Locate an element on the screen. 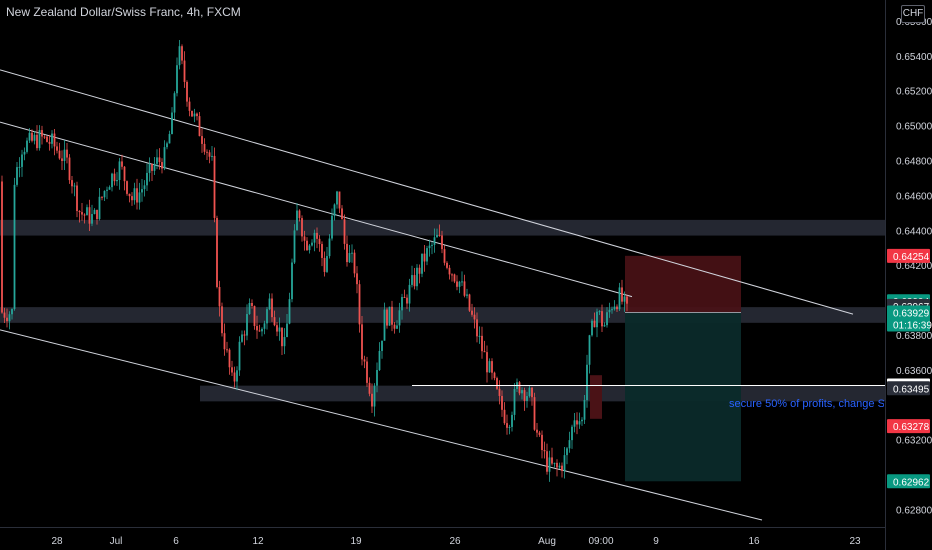 The height and width of the screenshot is (550, 932). price-label: 0.63278 is located at coordinates (911, 427).